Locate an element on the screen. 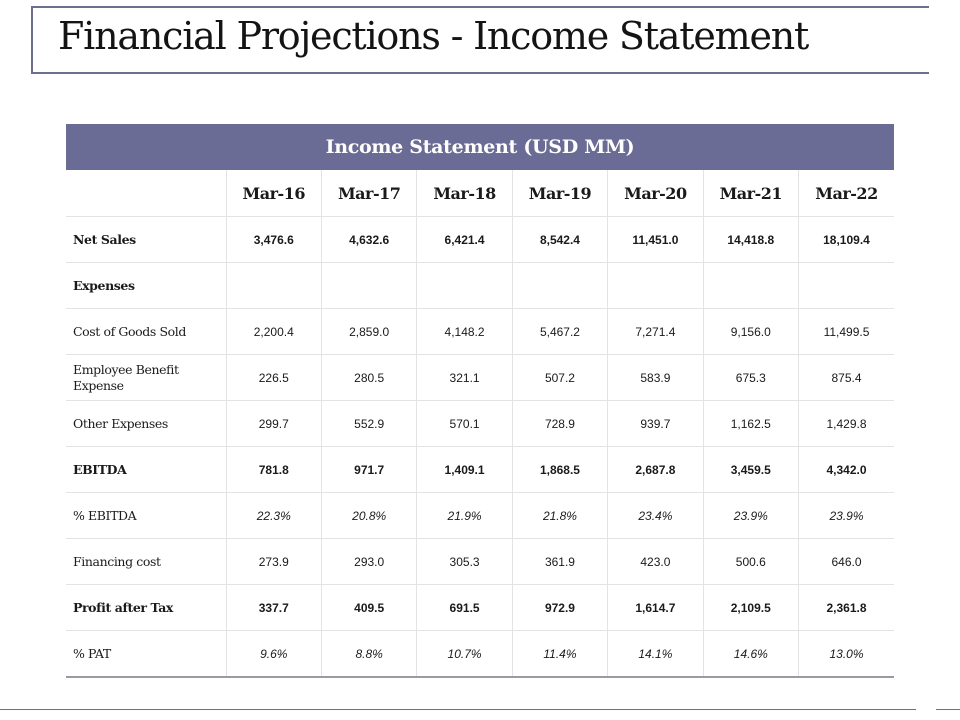  table-cell: 691.5 is located at coordinates (464, 607).